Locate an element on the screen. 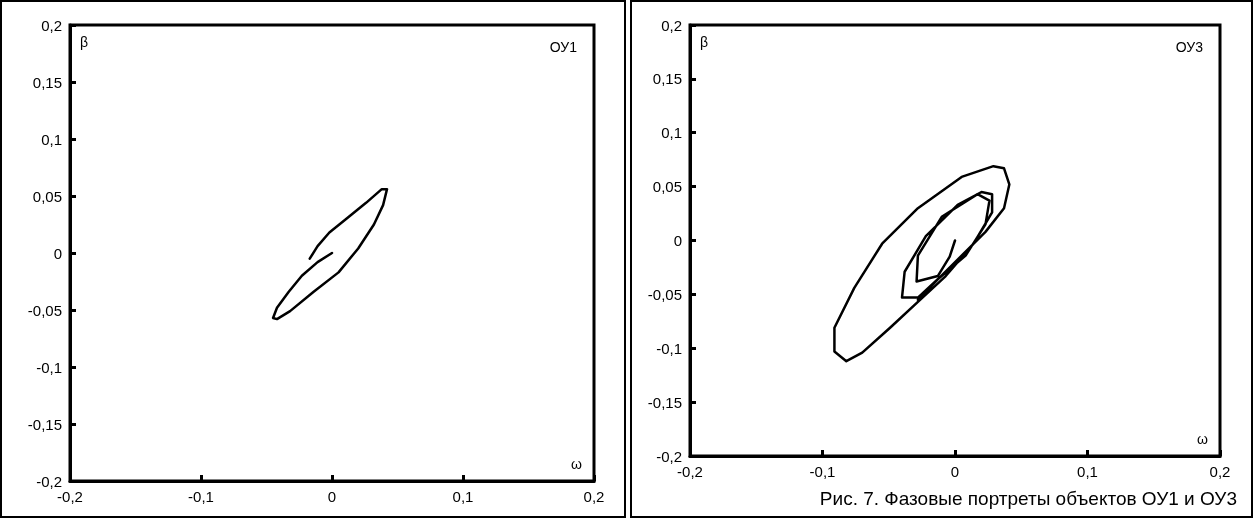  text: Рис. 7. Фазовые портреты объектов ОУ1 и ОУ3 is located at coordinates (1028, 498).